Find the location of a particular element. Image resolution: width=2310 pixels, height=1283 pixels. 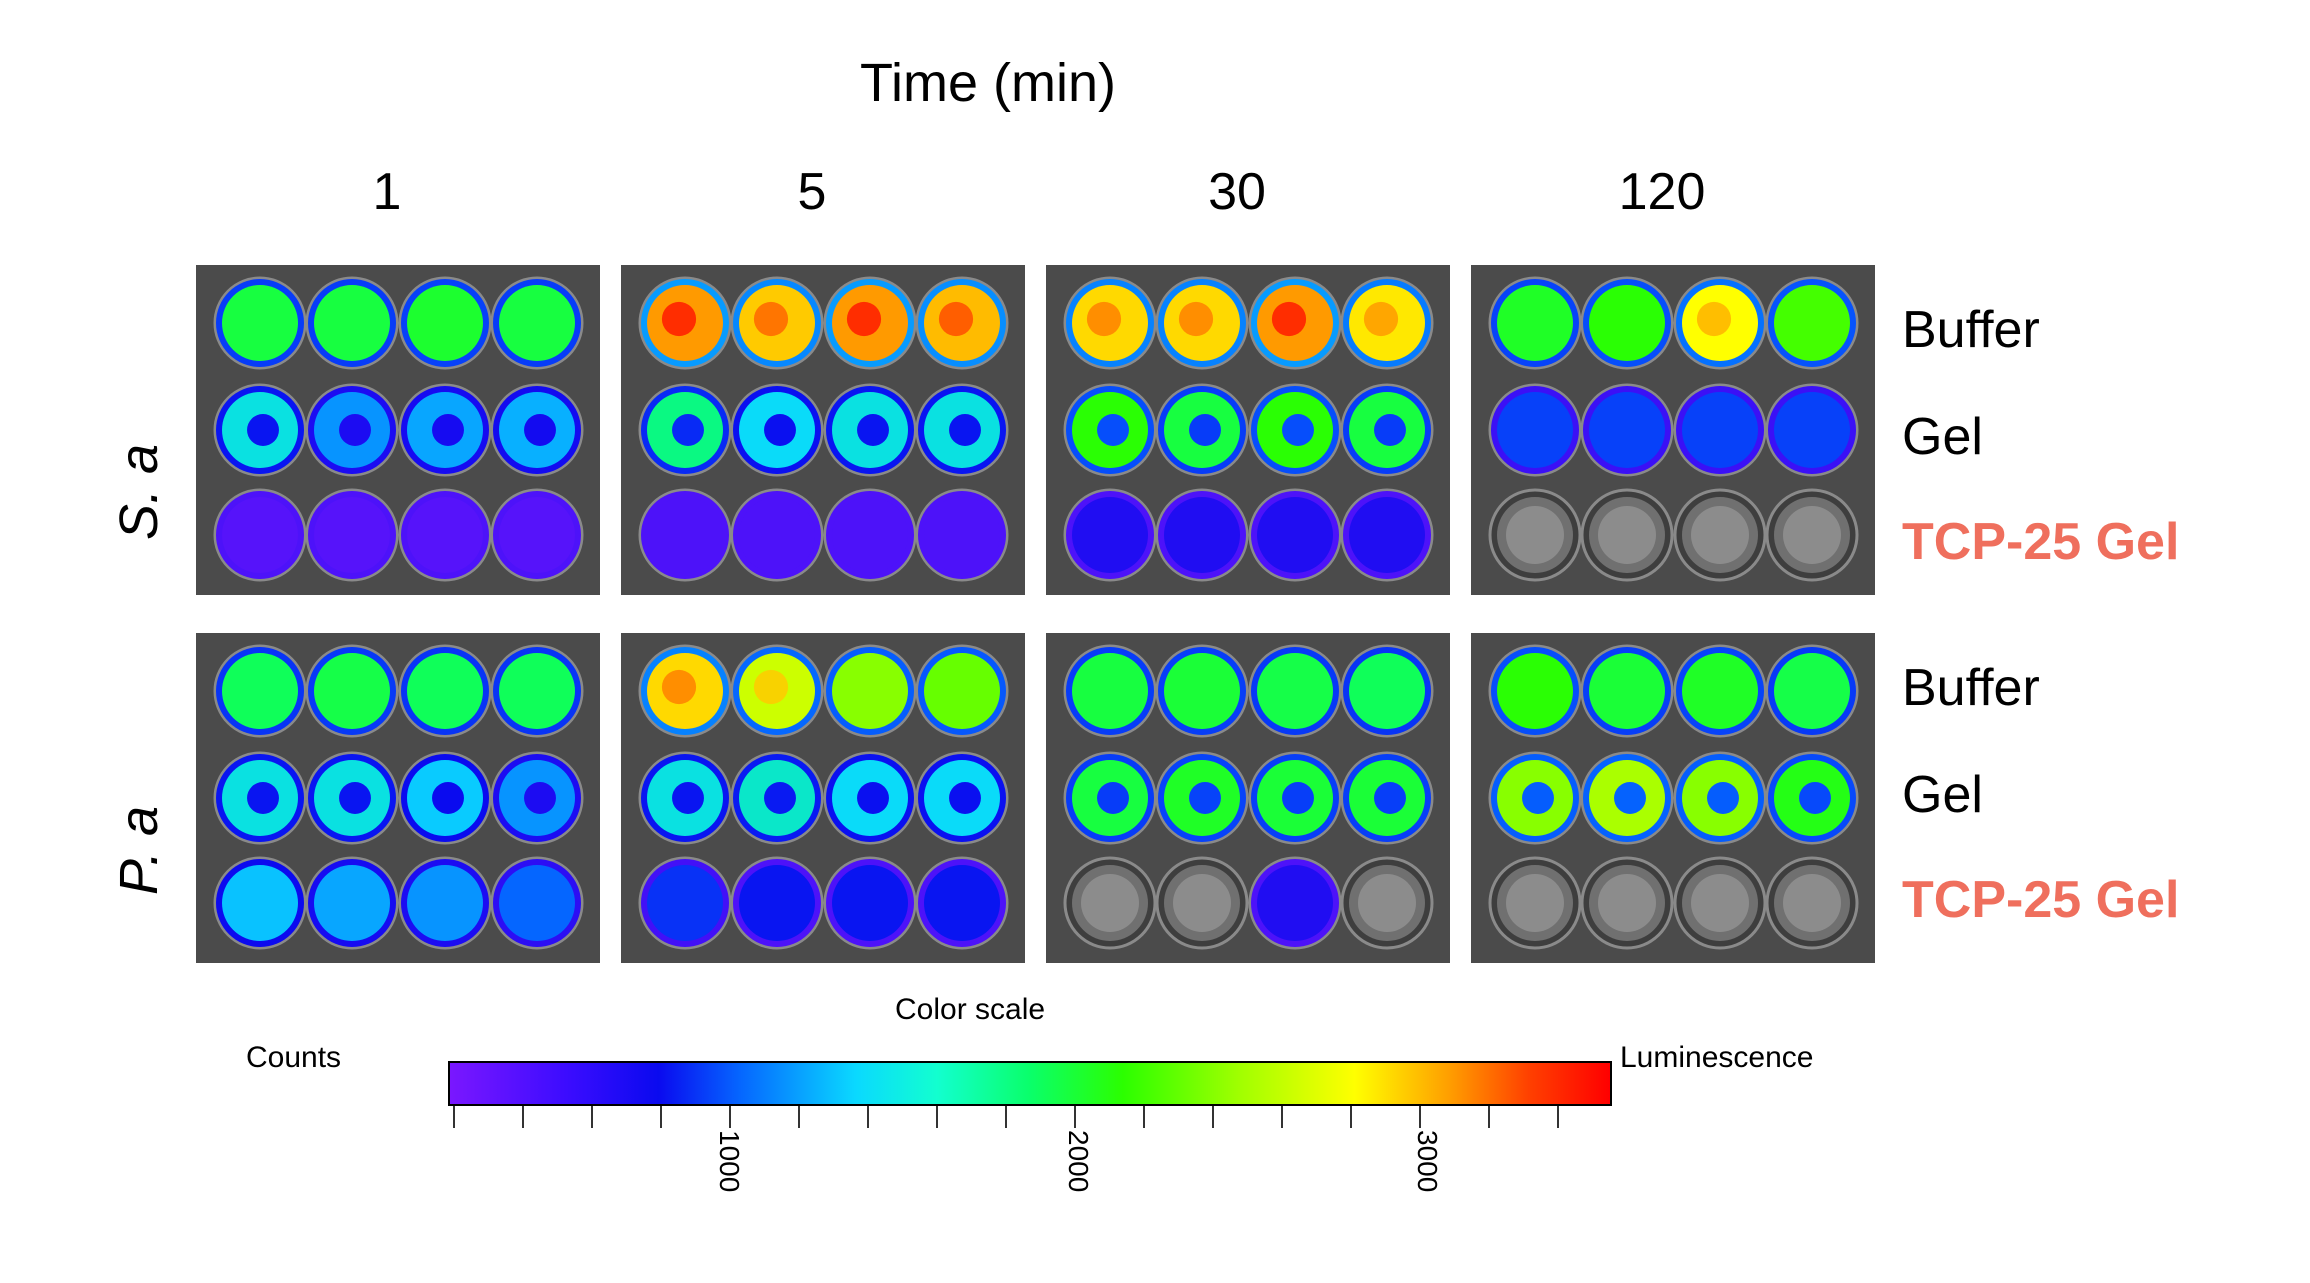

tick-label-2000: 2000 is located at coordinates (1078, 1161).